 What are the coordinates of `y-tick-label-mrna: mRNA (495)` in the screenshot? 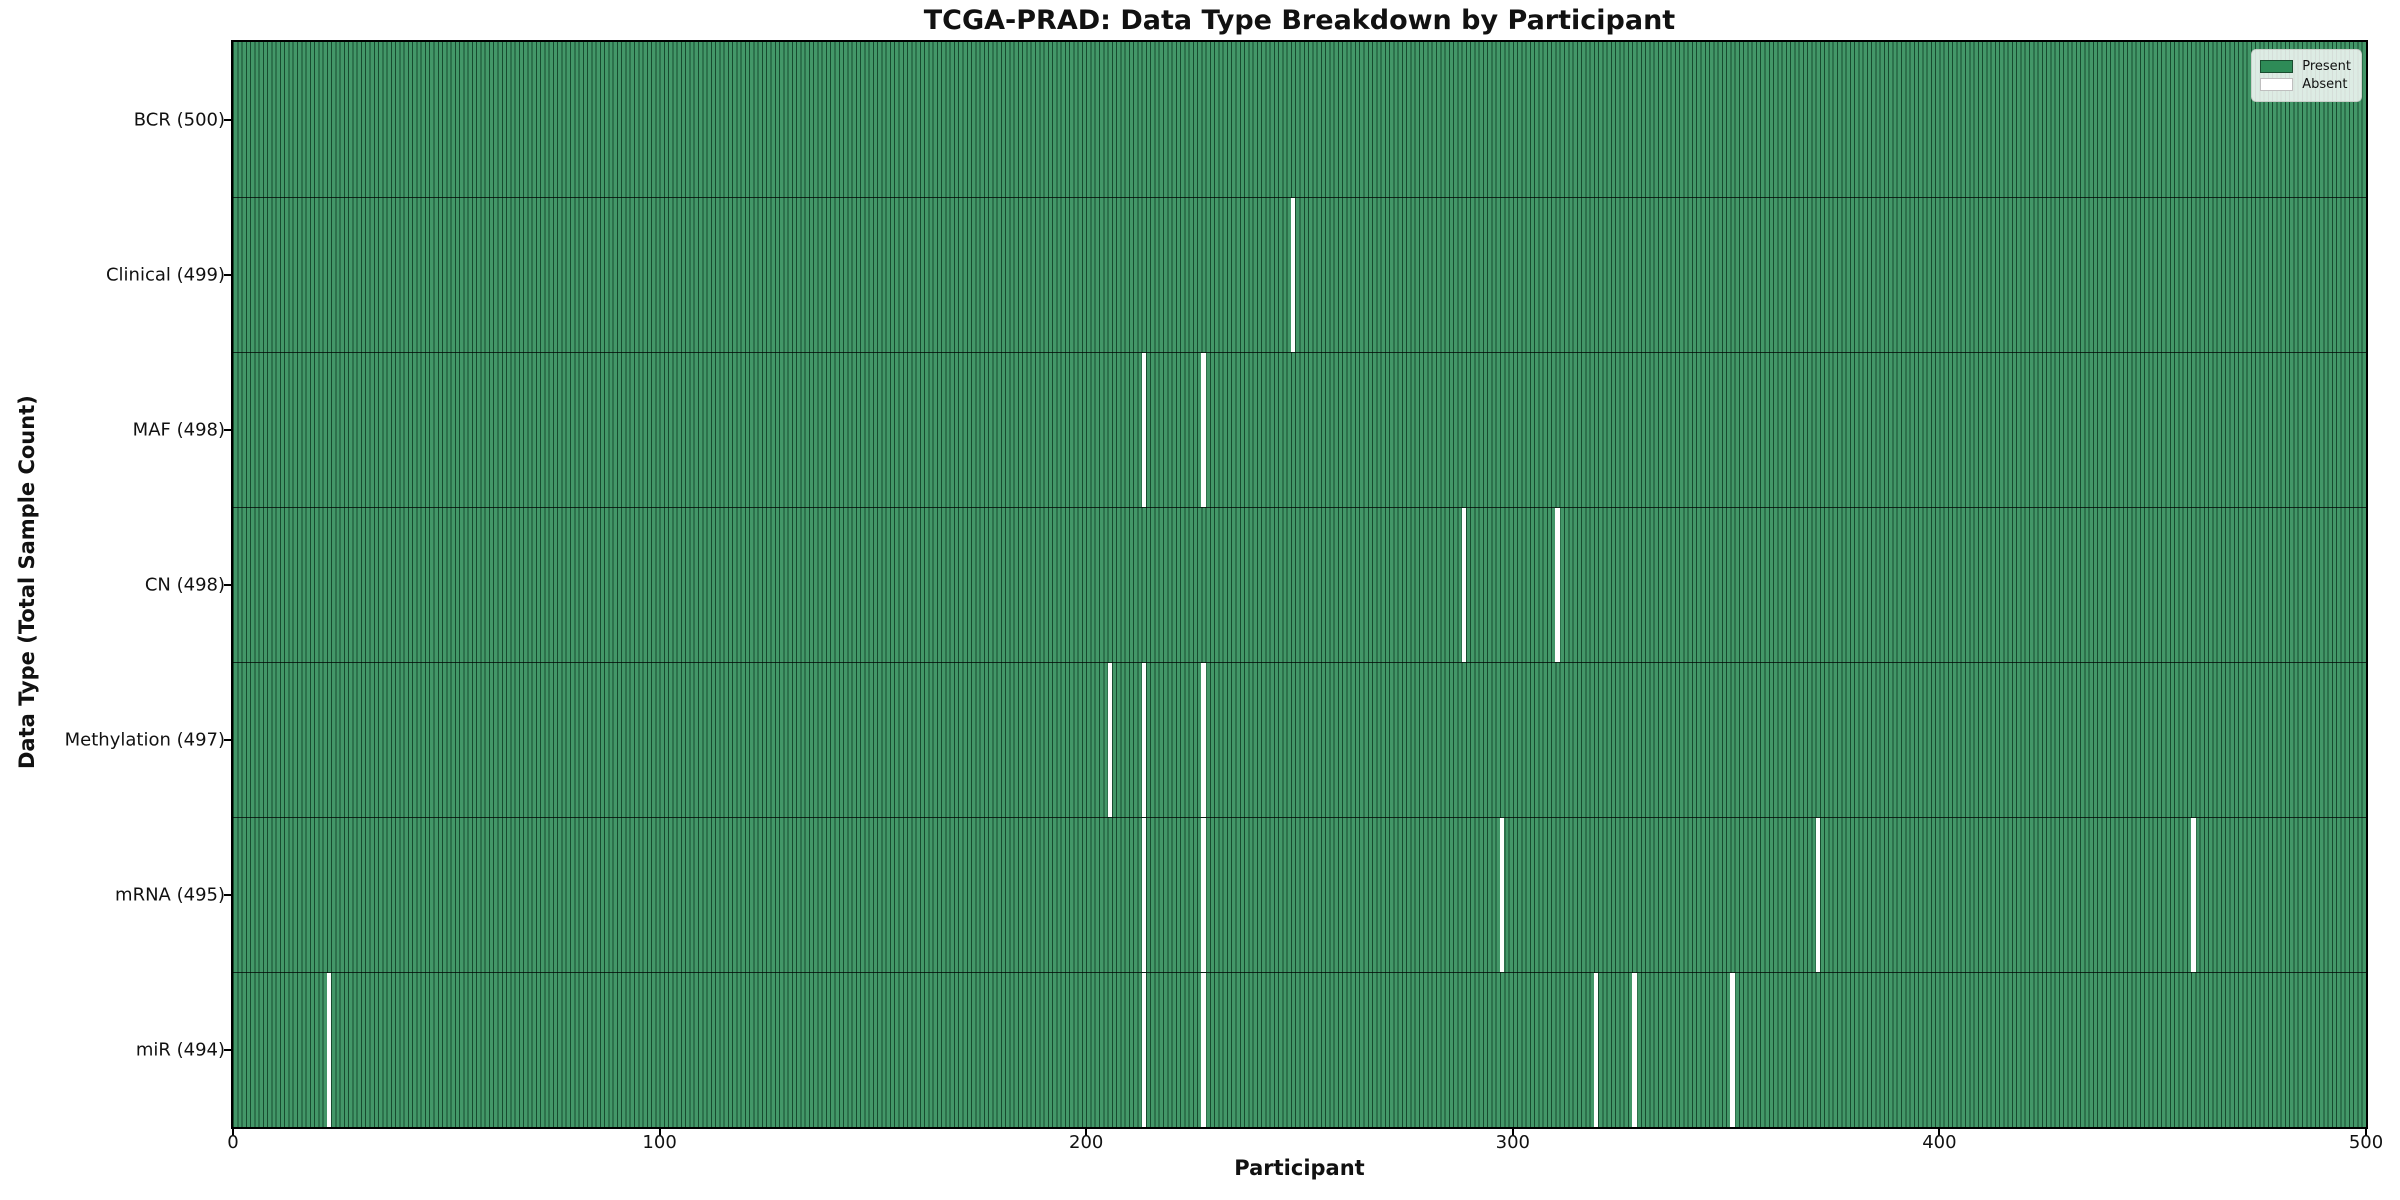 It's located at (170, 894).